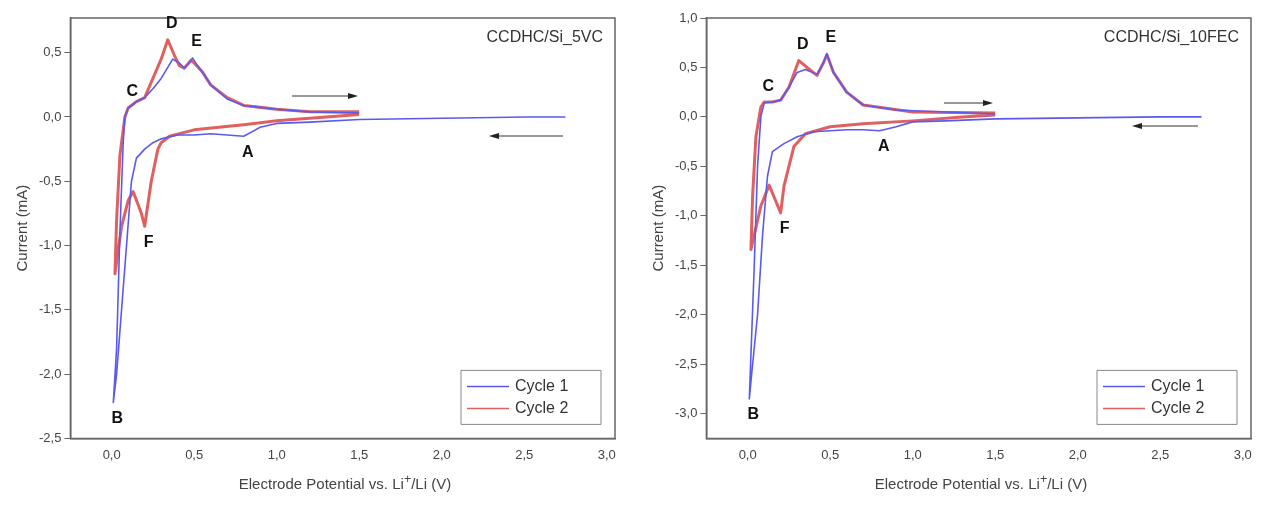  Describe the element at coordinates (544, 37) in the screenshot. I see `annotation: CCDHC/Si_5VC` at that location.